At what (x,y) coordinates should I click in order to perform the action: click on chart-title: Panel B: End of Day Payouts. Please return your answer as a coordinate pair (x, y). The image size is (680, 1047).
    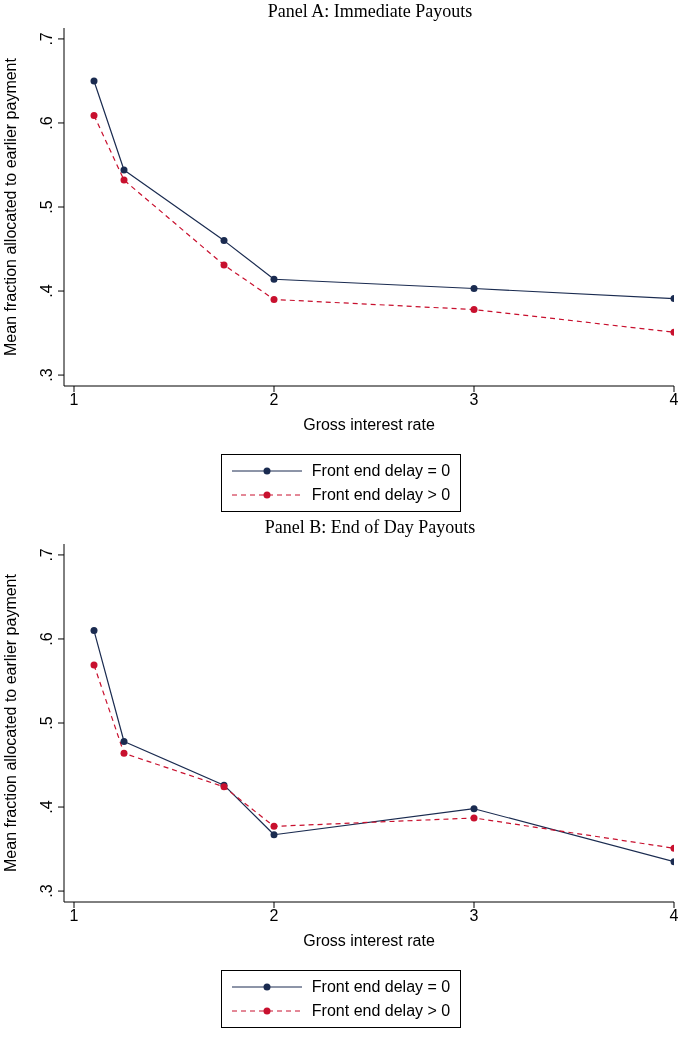
    Looking at the image, I should click on (370, 527).